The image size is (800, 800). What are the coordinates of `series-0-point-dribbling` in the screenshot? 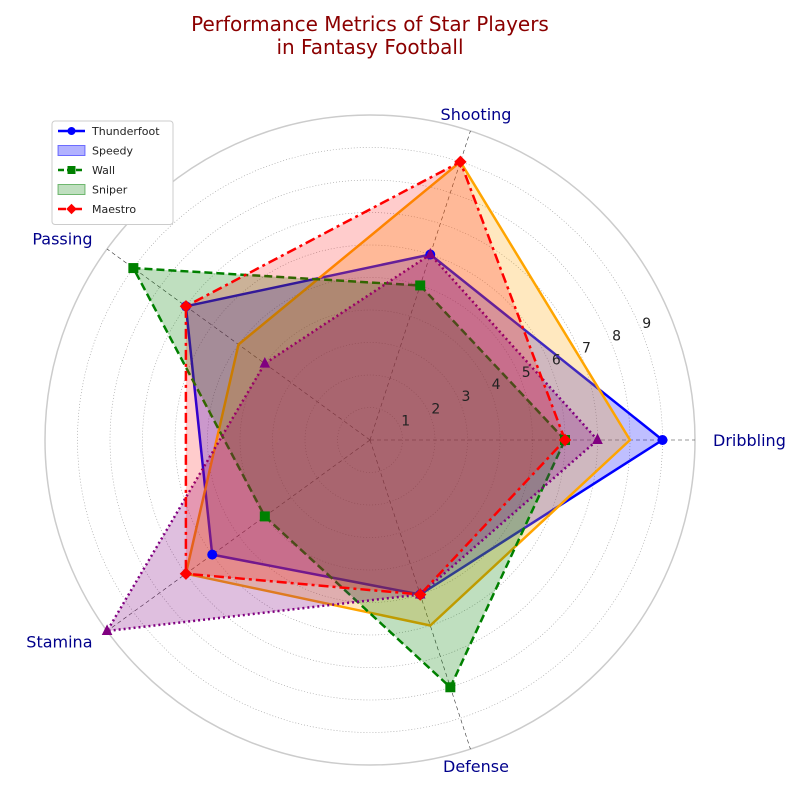 It's located at (662, 440).